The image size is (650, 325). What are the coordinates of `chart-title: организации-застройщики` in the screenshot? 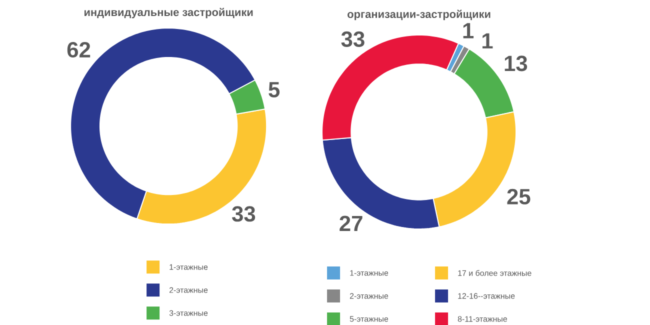 It's located at (419, 15).